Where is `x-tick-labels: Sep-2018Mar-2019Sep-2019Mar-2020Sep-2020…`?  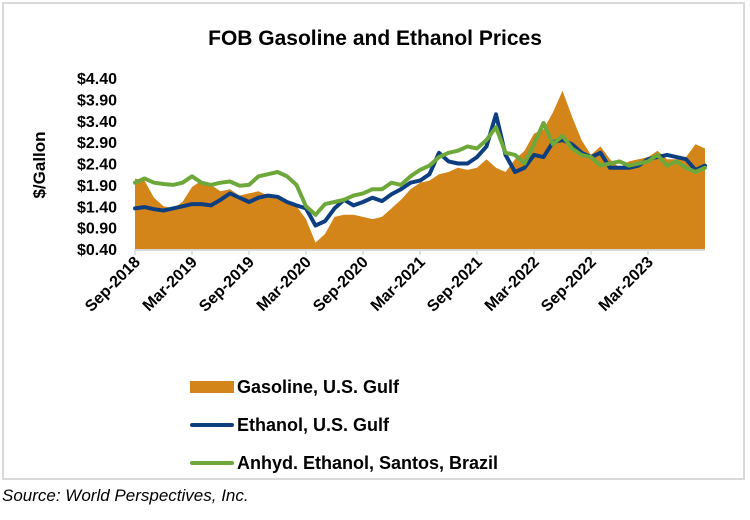
x-tick-labels: Sep-2018Mar-2019Sep-2019Mar-2020Sep-2020… is located at coordinates (369, 285).